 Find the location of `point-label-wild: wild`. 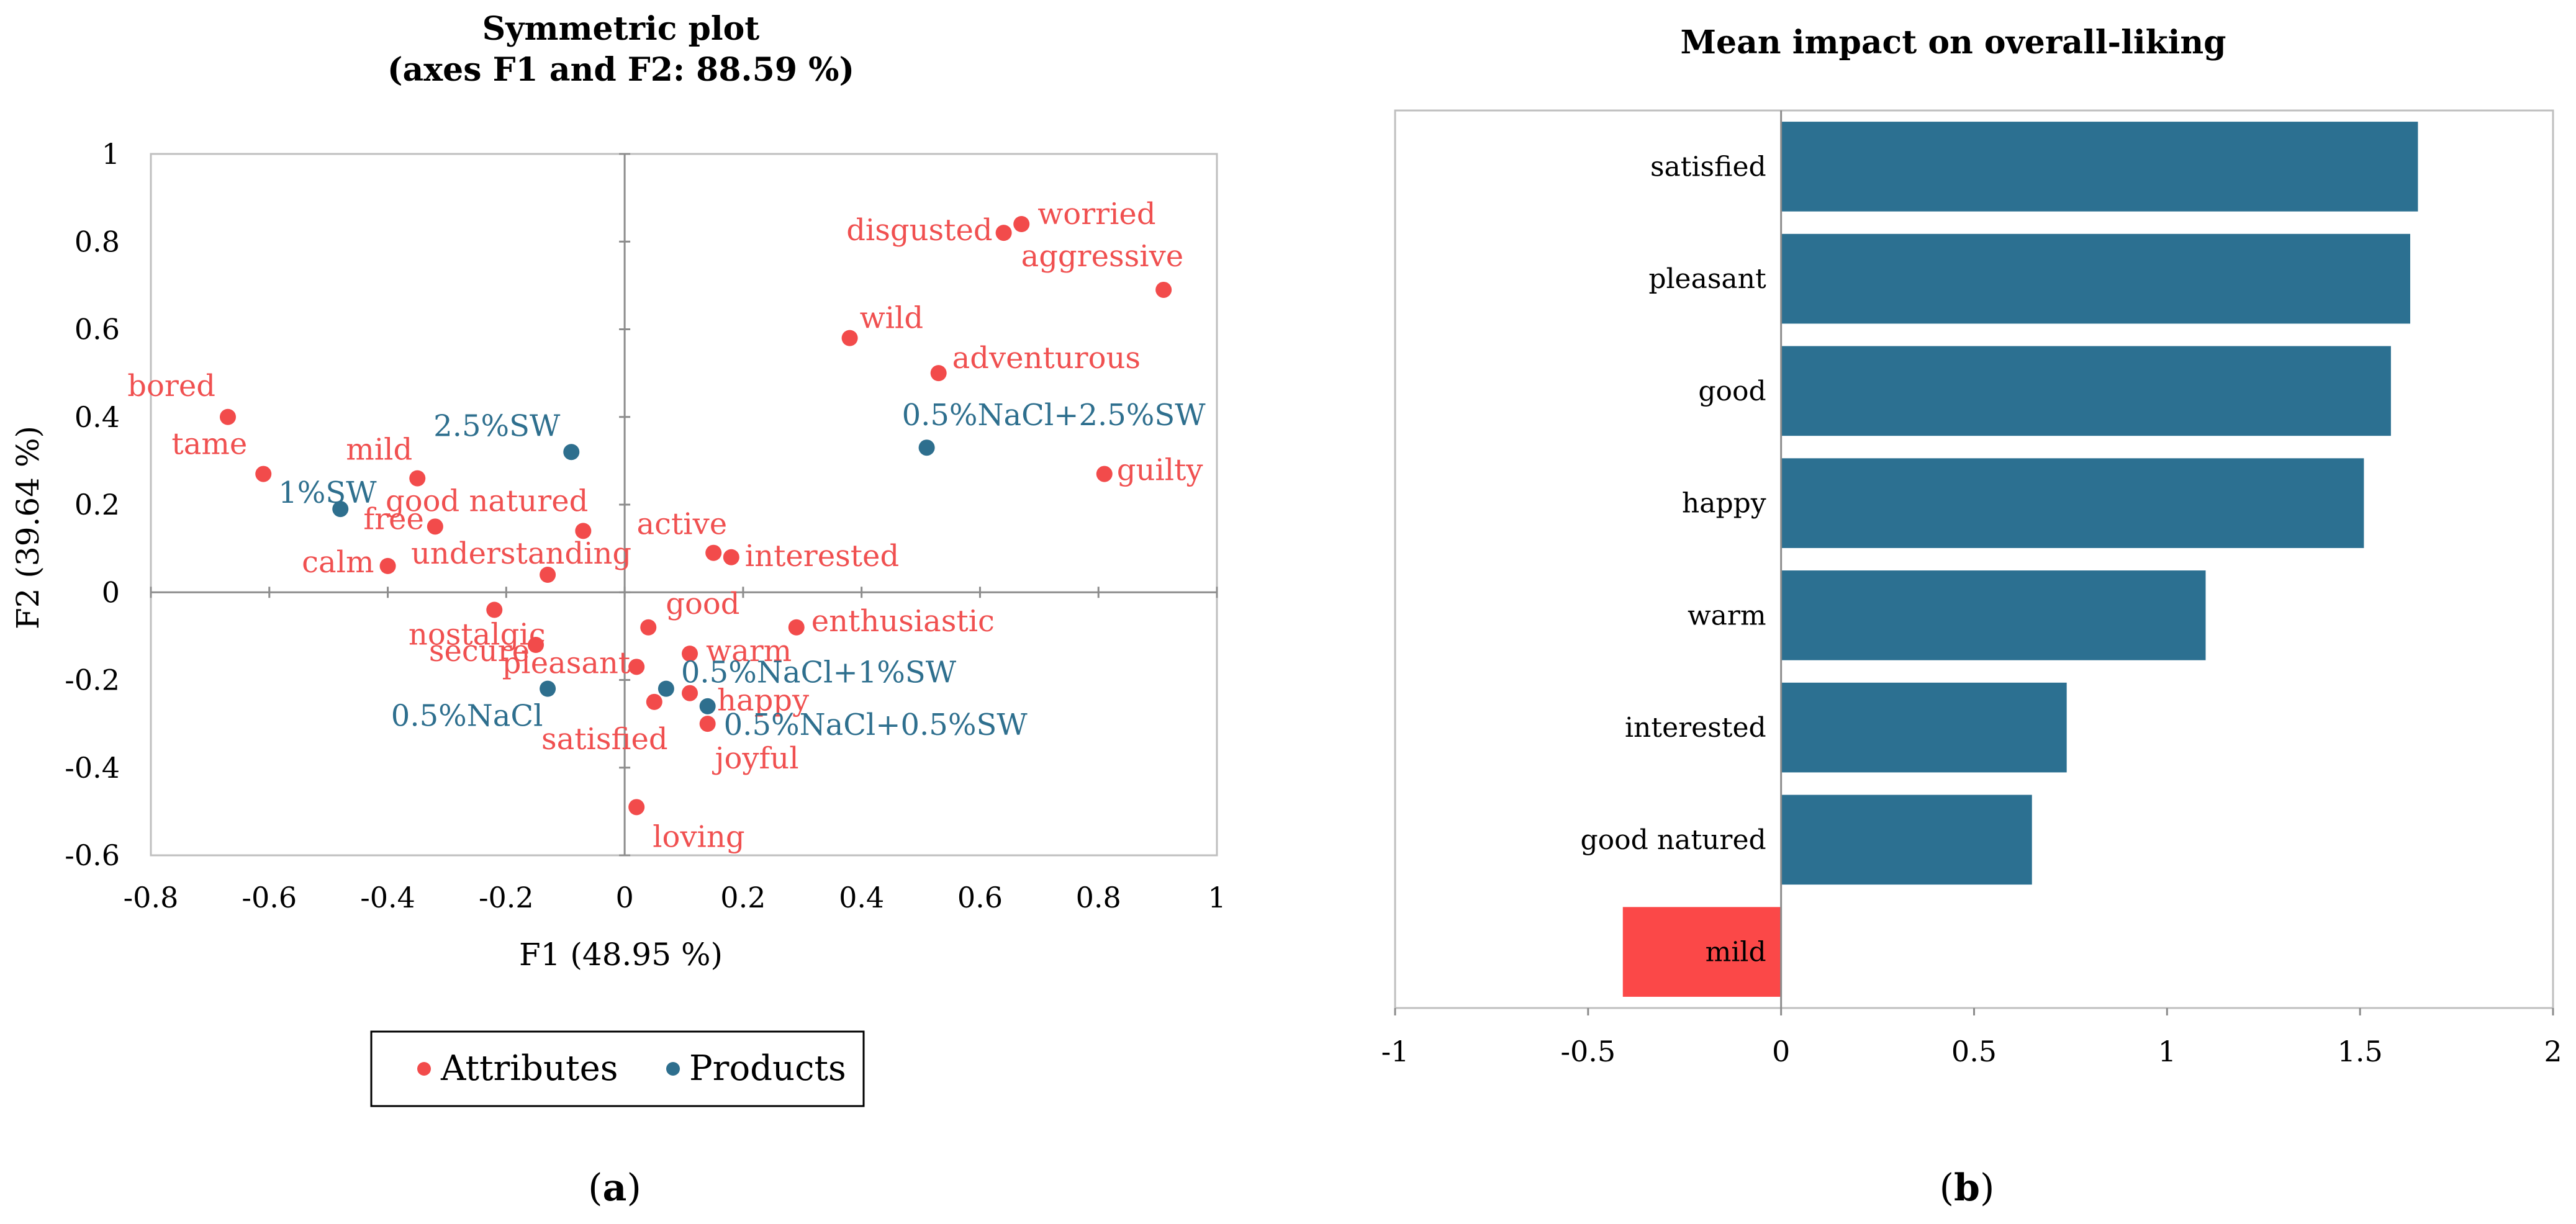

point-label-wild: wild is located at coordinates (892, 318).